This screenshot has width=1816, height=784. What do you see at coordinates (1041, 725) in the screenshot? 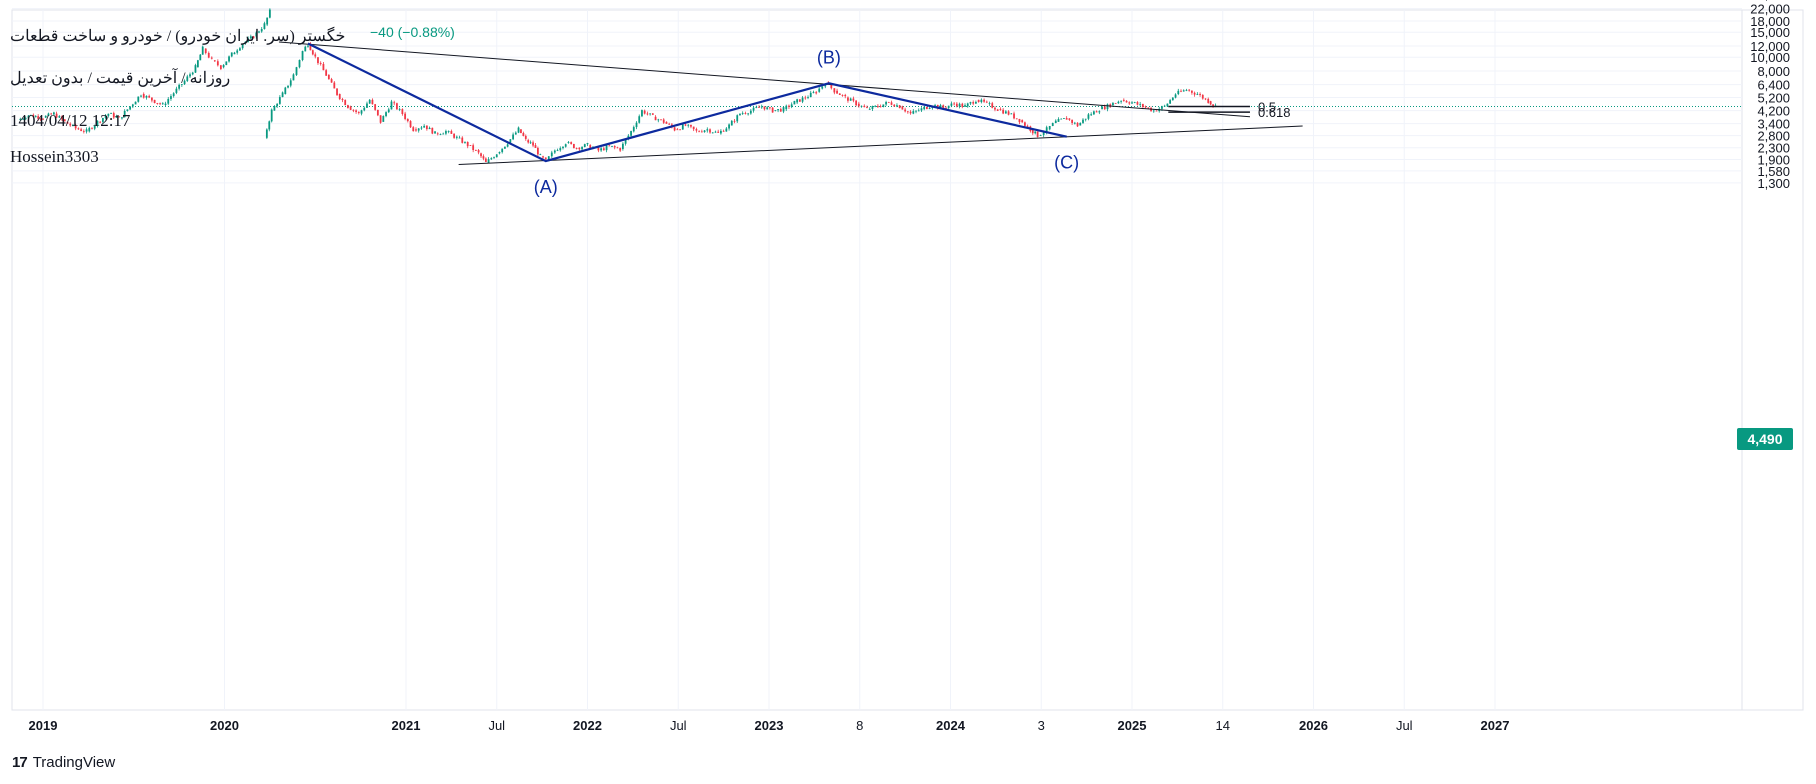
I see `x-tick-label: 3` at bounding box center [1041, 725].